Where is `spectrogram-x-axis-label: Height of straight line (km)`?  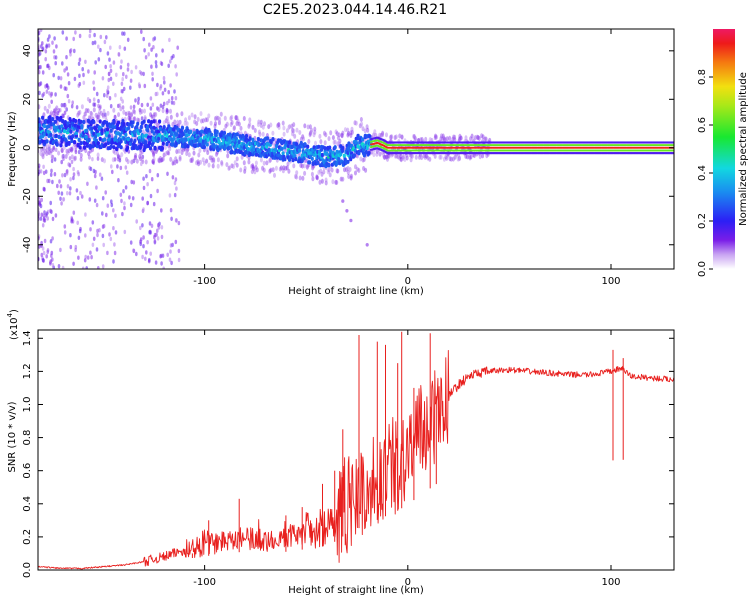
spectrogram-x-axis-label: Height of straight line (km) is located at coordinates (356, 291).